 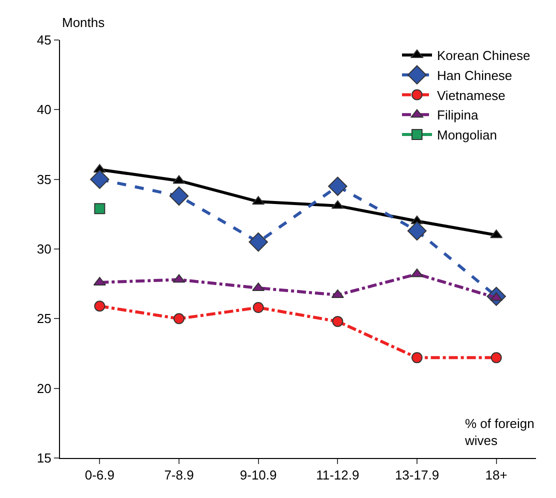 I want to click on y-tick-label: 40, so click(x=44, y=110).